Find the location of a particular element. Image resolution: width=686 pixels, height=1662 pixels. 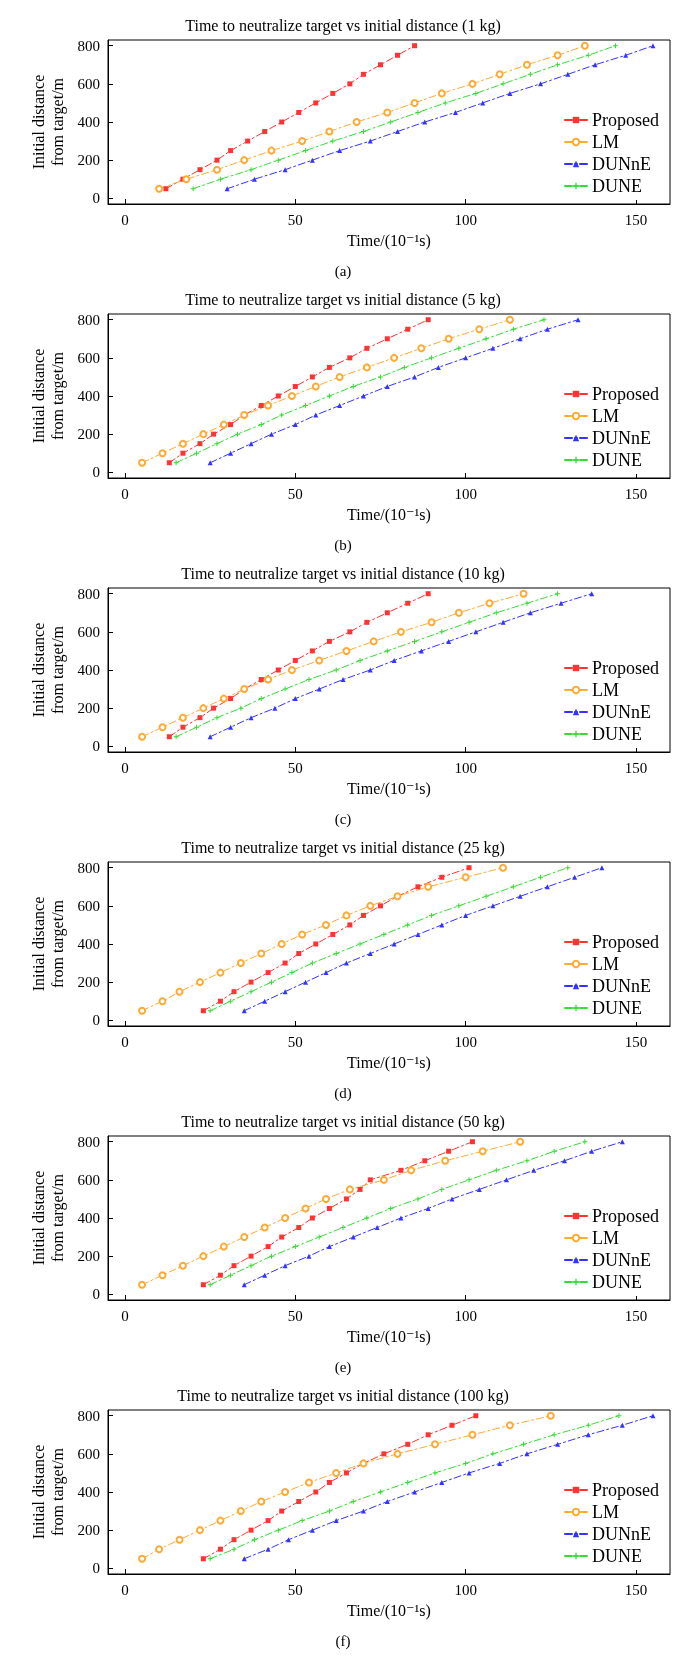

y-tick-label: 200 is located at coordinates (88, 1530).